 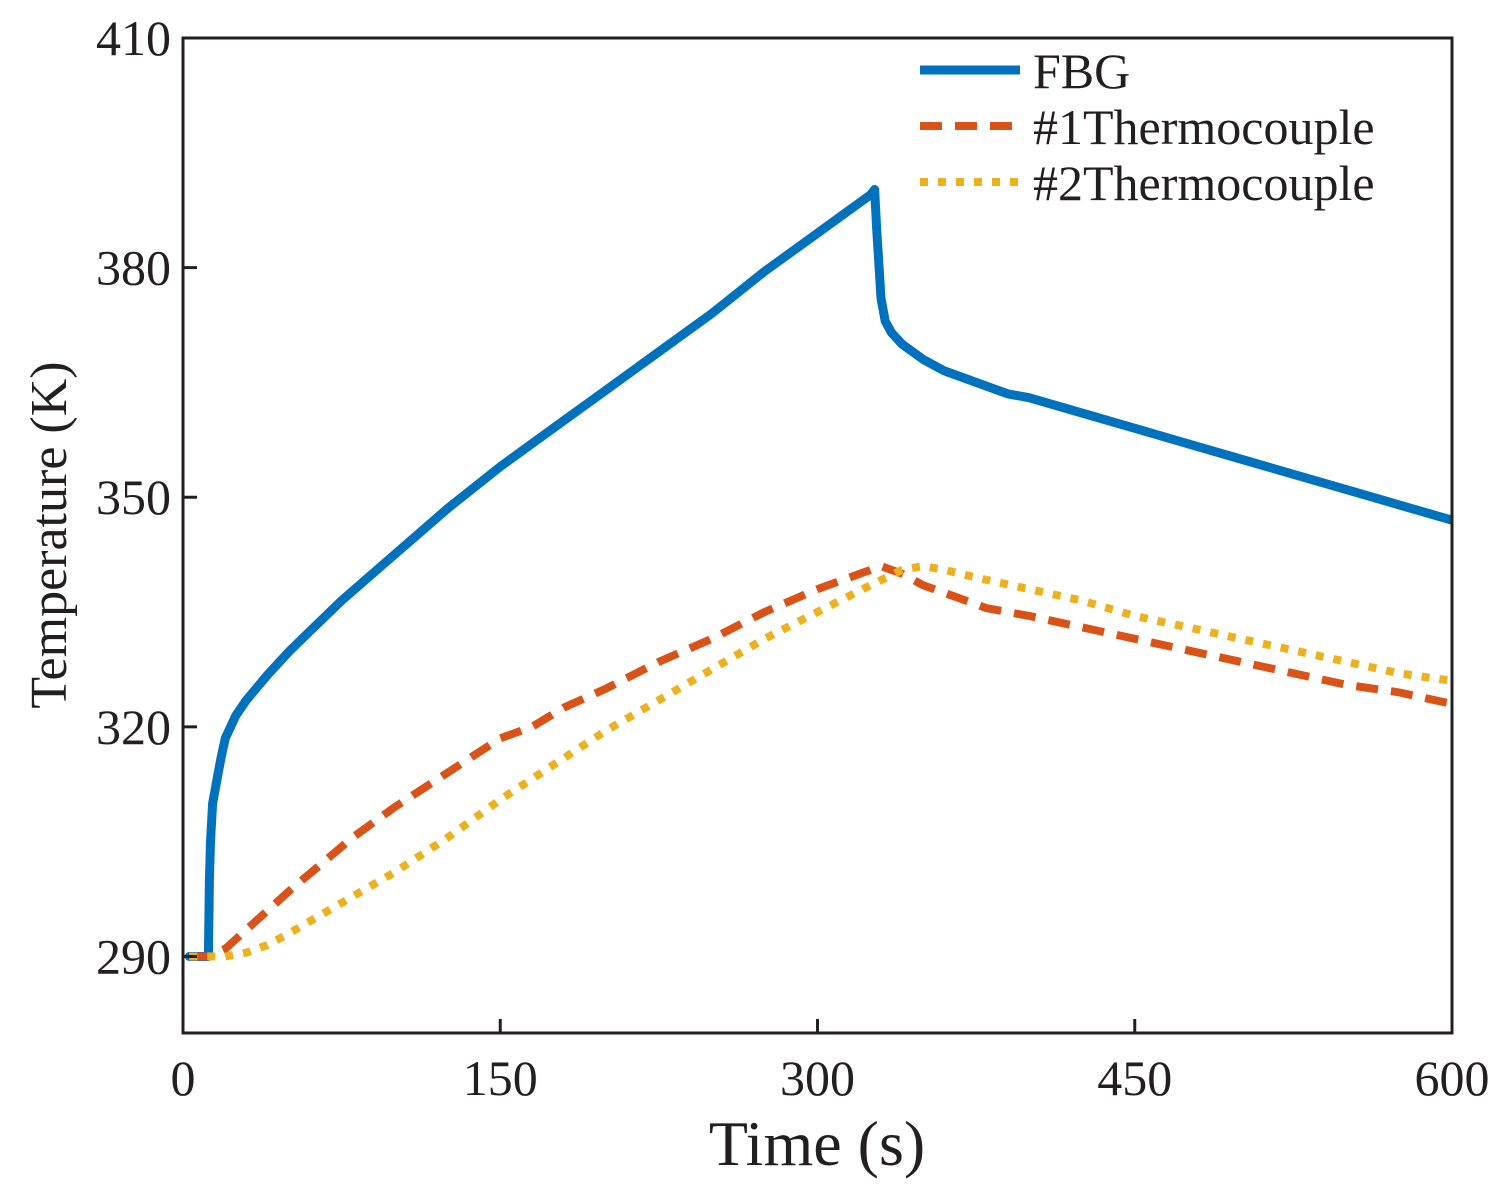 I want to click on y-tick-label: 380, so click(x=133, y=268).